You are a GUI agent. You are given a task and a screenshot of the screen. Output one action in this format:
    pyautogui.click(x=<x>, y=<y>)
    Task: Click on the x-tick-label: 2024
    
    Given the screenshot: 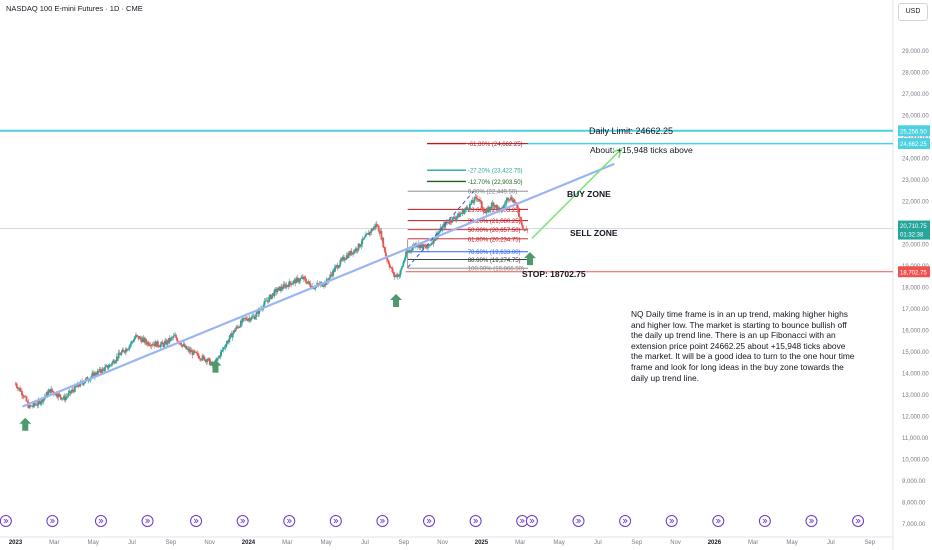 What is the action you would take?
    pyautogui.click(x=249, y=543)
    